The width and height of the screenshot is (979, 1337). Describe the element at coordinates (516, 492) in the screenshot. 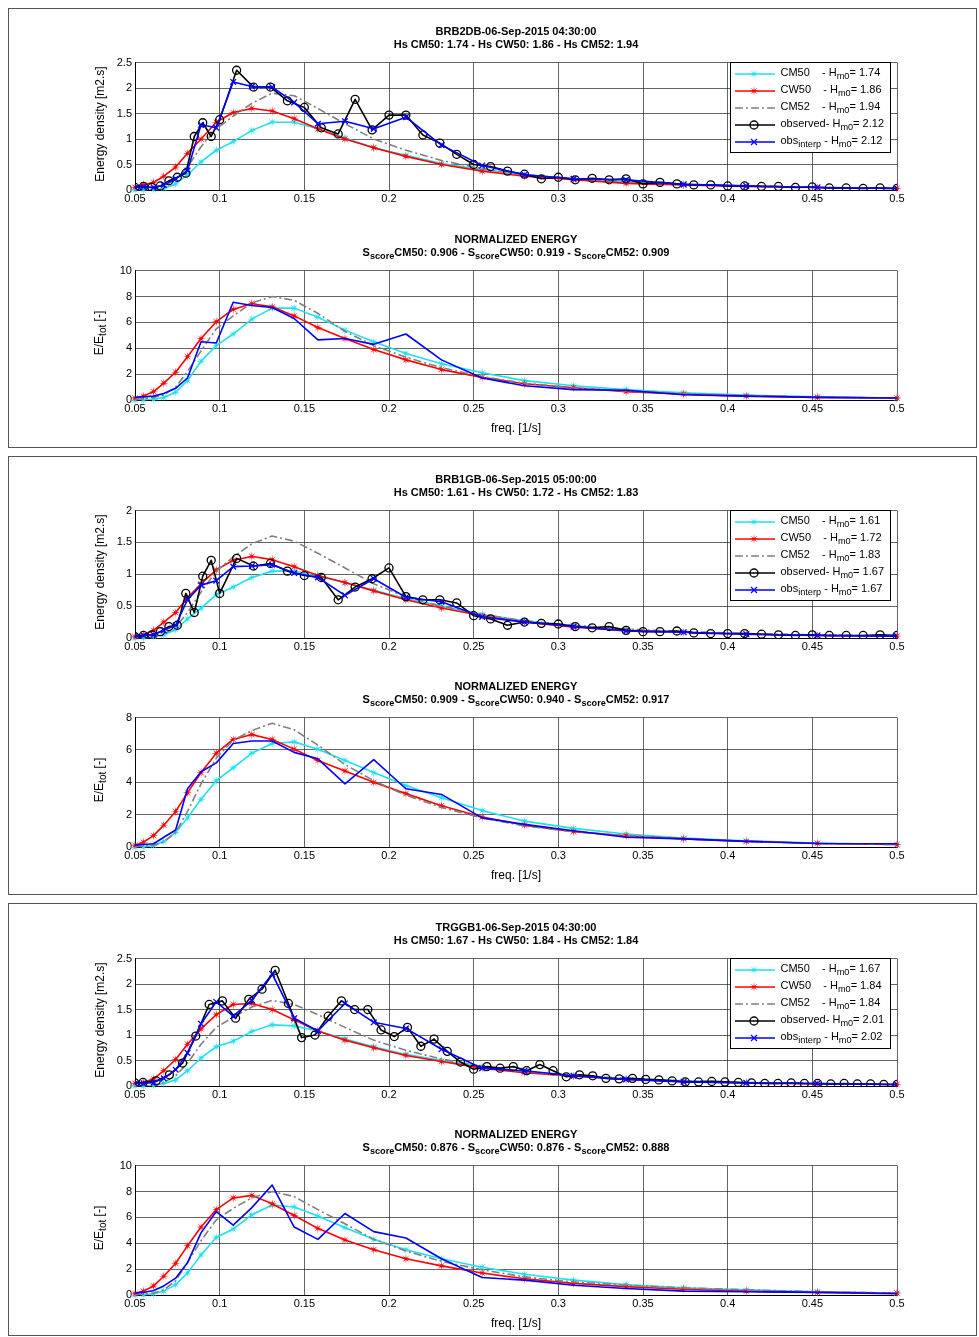

I see `chart-subtitle: Hs CM50: 1.61 - Hs CW50: 1.72 - Hs CM52: 1.83` at that location.